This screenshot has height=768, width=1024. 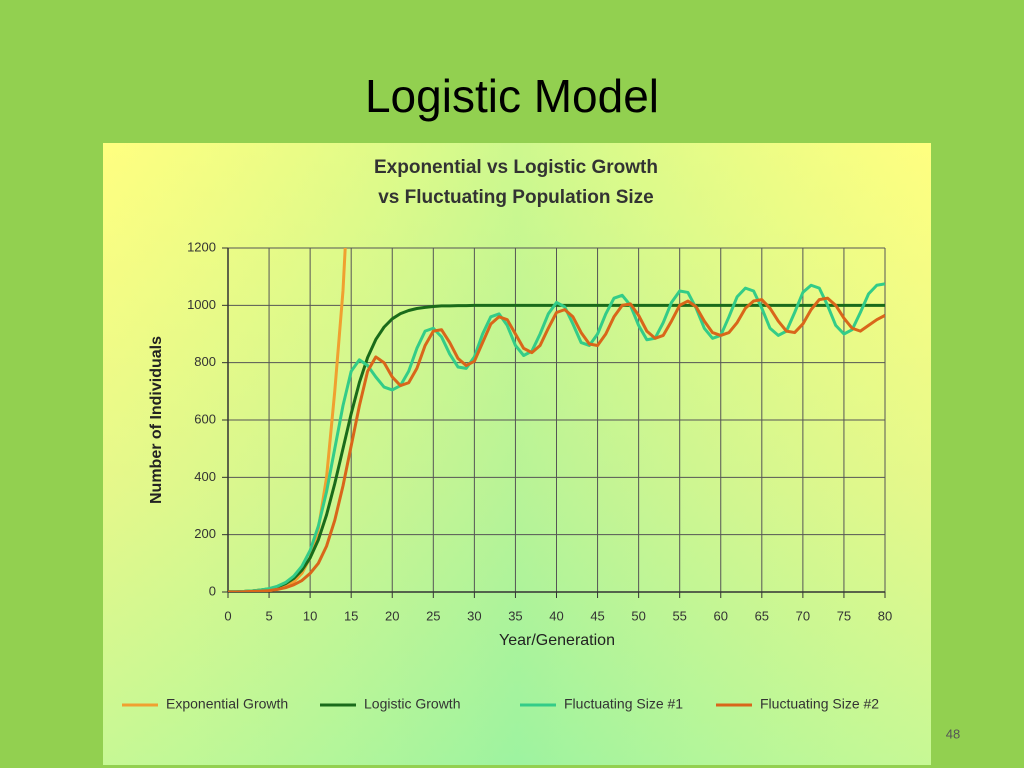 What do you see at coordinates (885, 615) in the screenshot?
I see `x-tick-label: 80` at bounding box center [885, 615].